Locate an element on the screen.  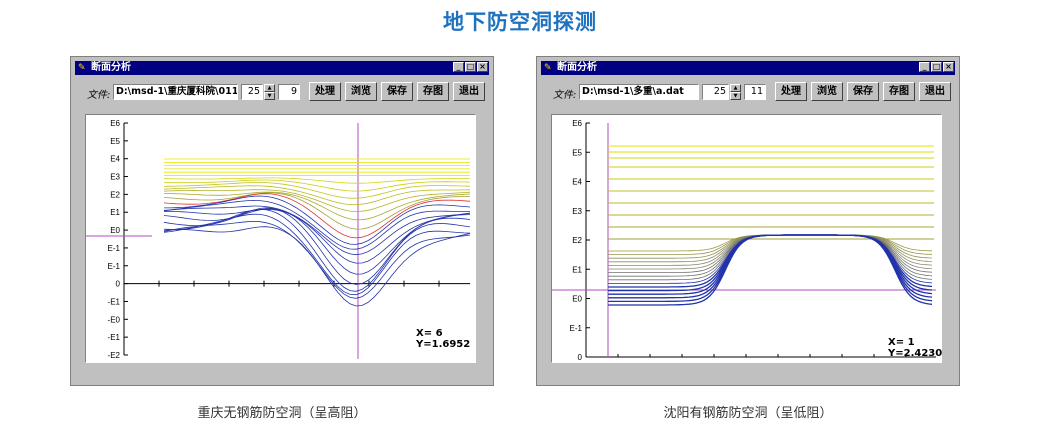
y-tick-label: -E2 is located at coordinates (114, 355).